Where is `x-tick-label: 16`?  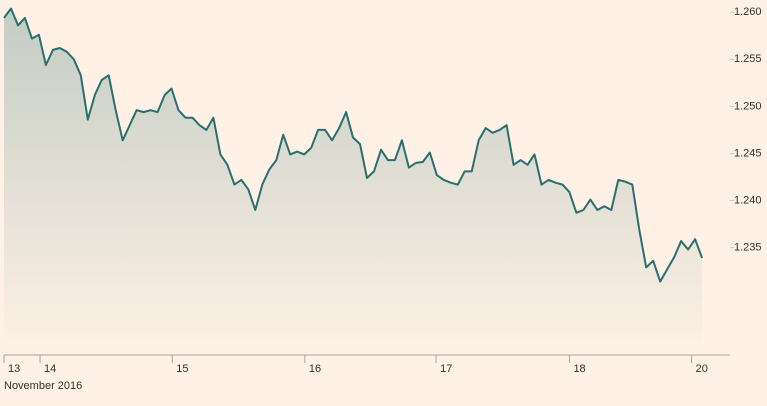 x-tick-label: 16 is located at coordinates (315, 369).